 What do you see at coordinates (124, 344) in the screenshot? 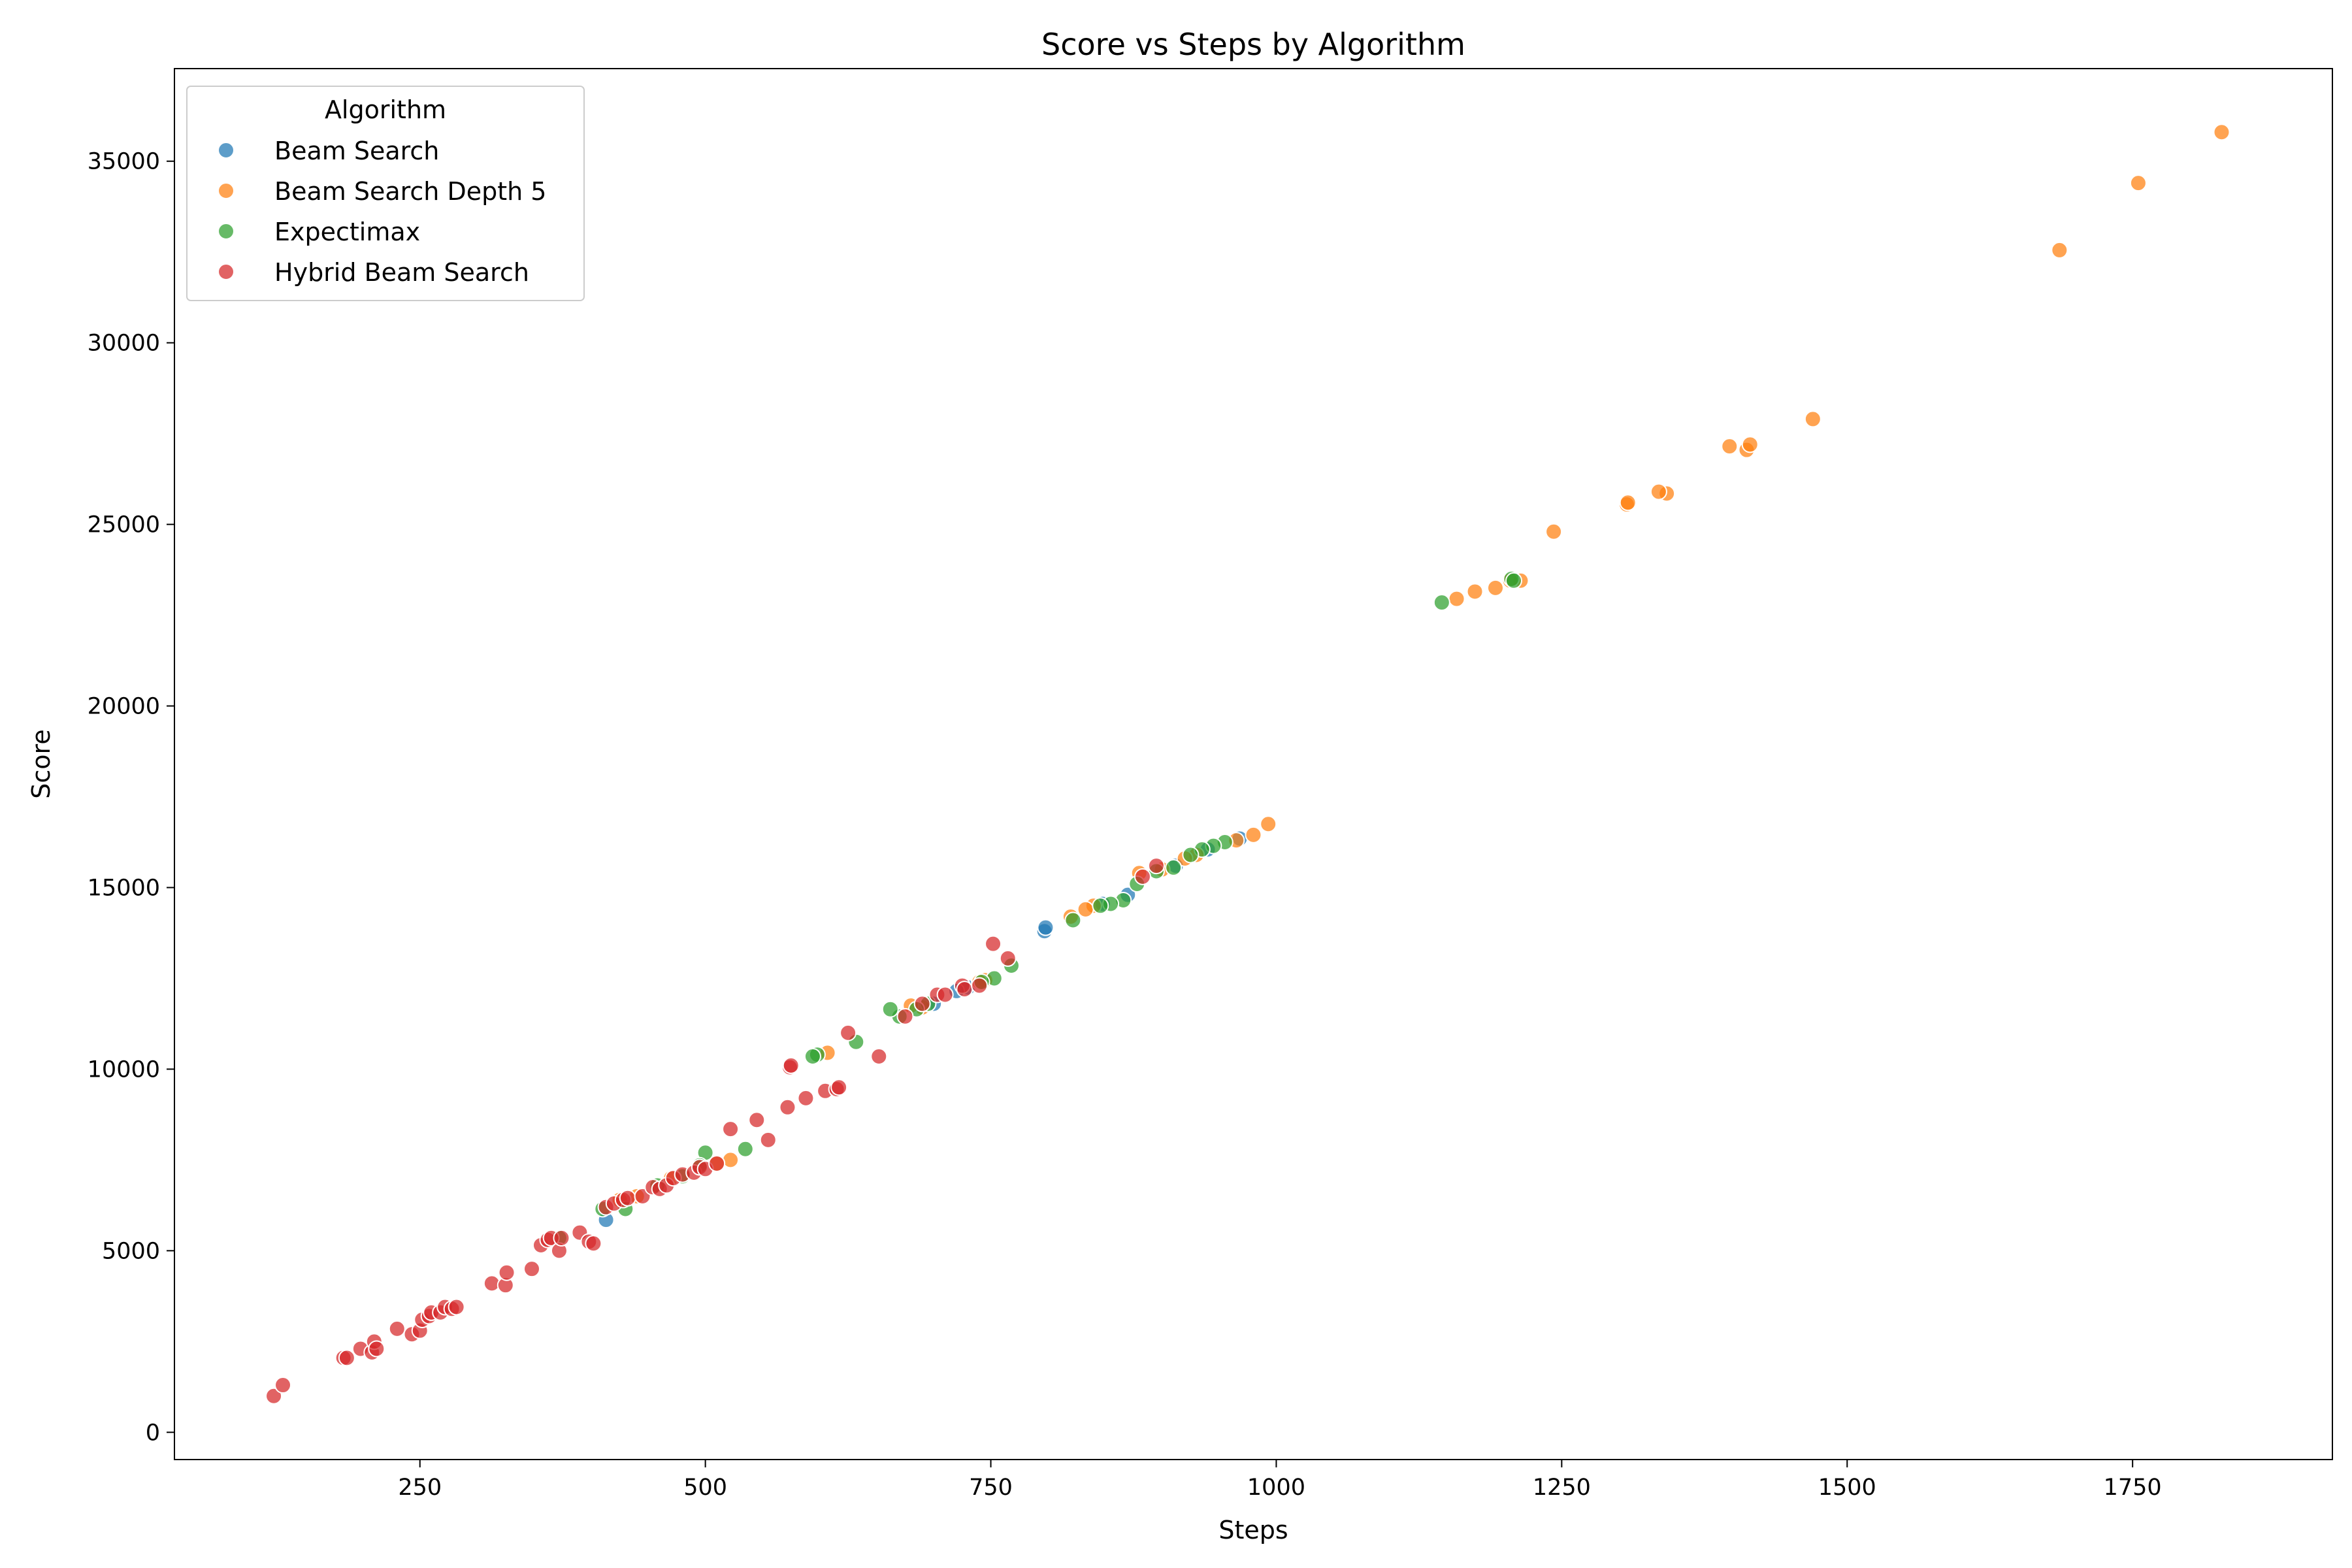
I see `y-tick-label: 30000` at bounding box center [124, 344].